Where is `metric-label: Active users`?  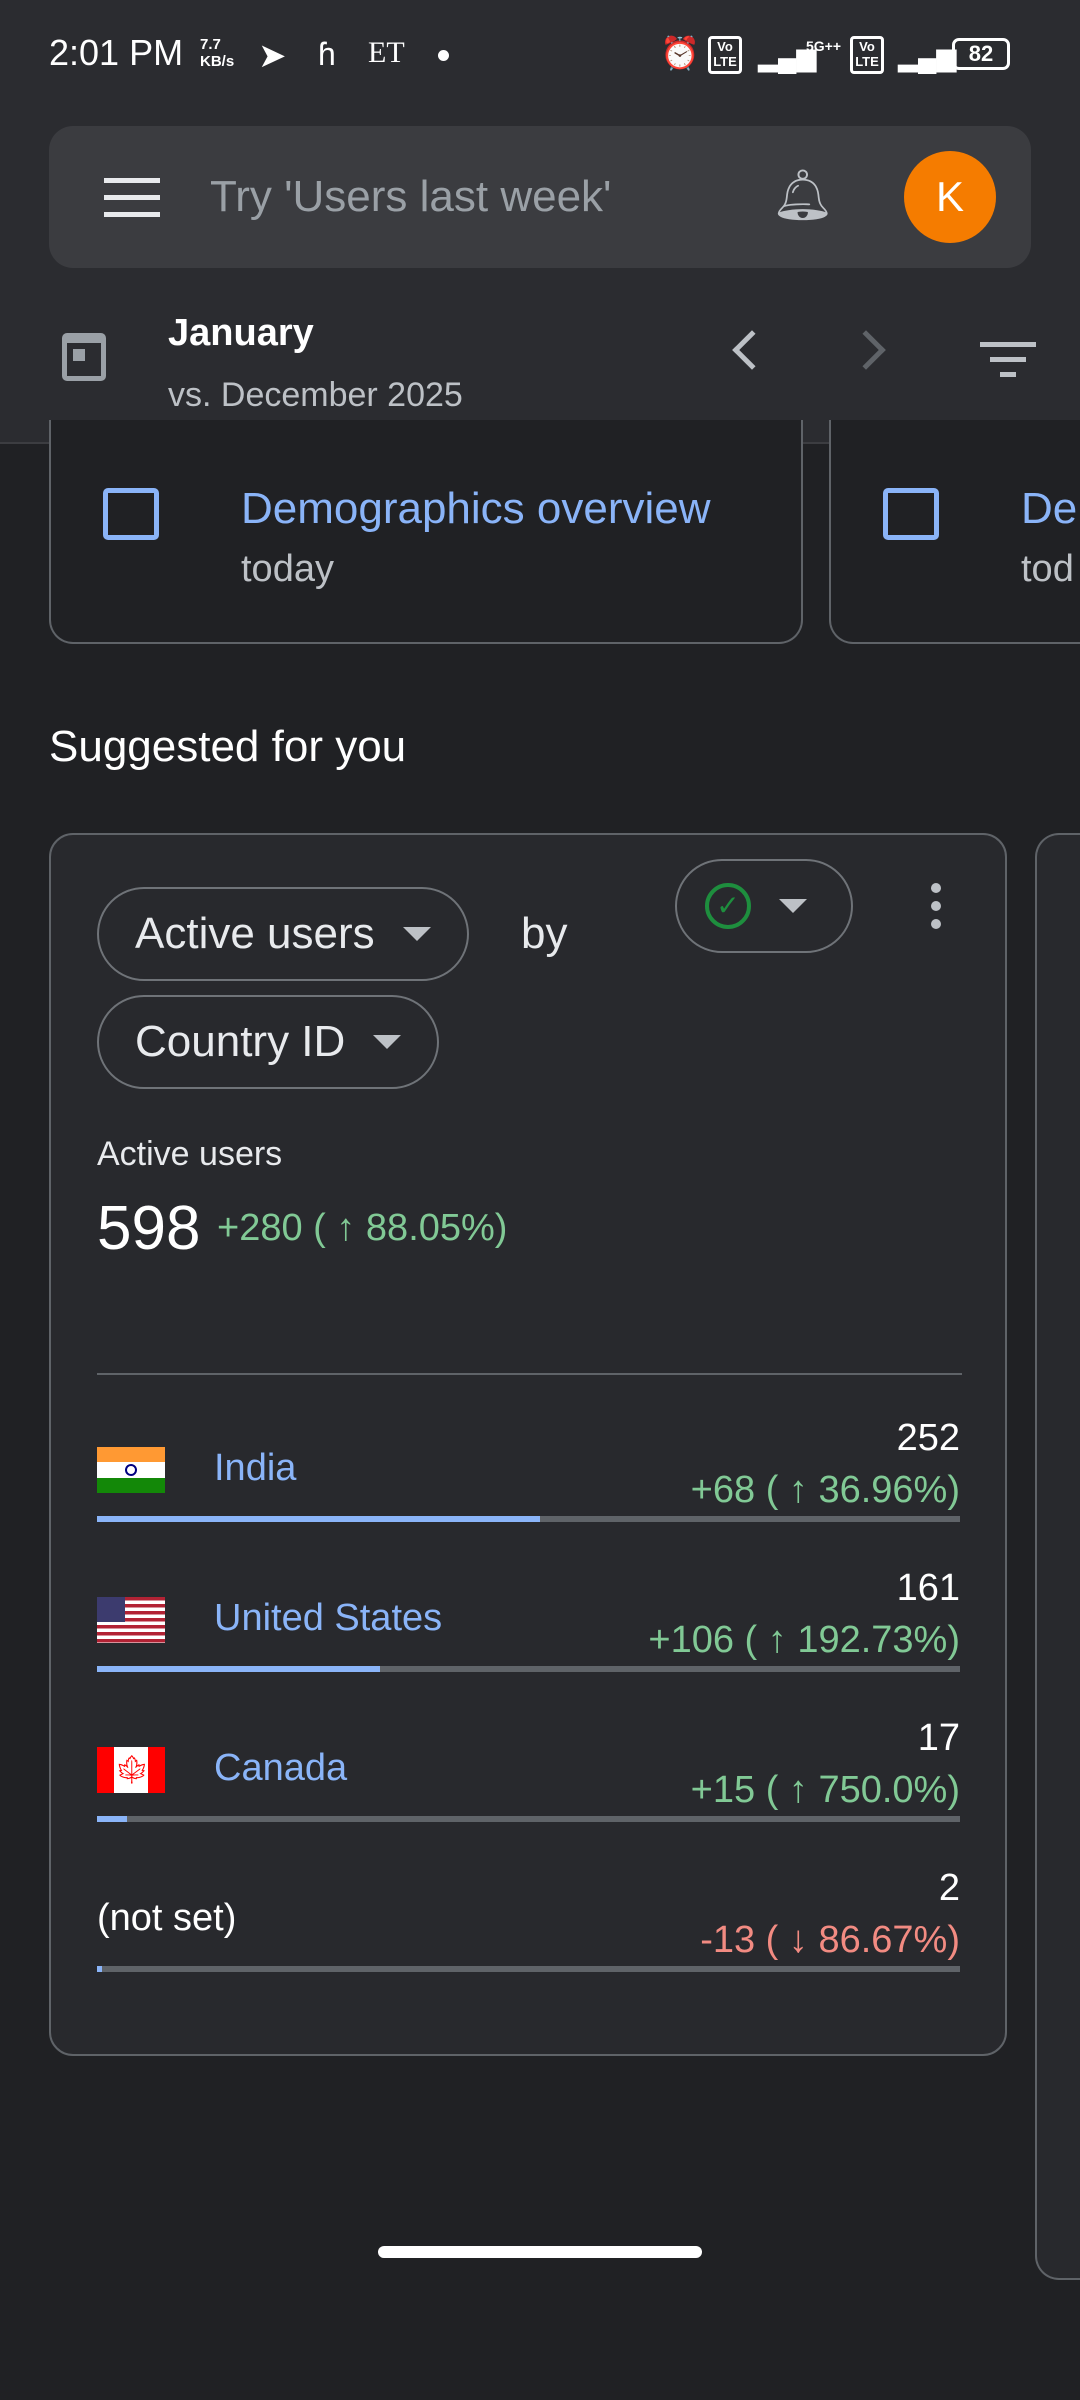
metric-label: Active users is located at coordinates (190, 1154).